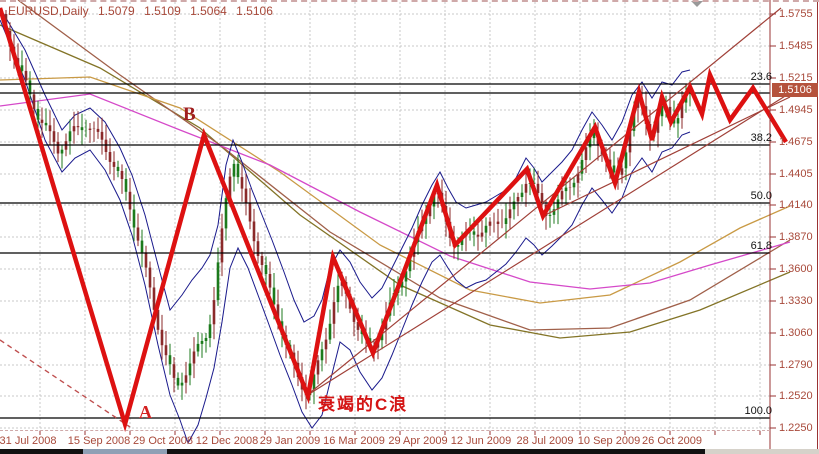 The height and width of the screenshot is (454, 819). I want to click on price-tick-label: 1.4945, so click(796, 110).